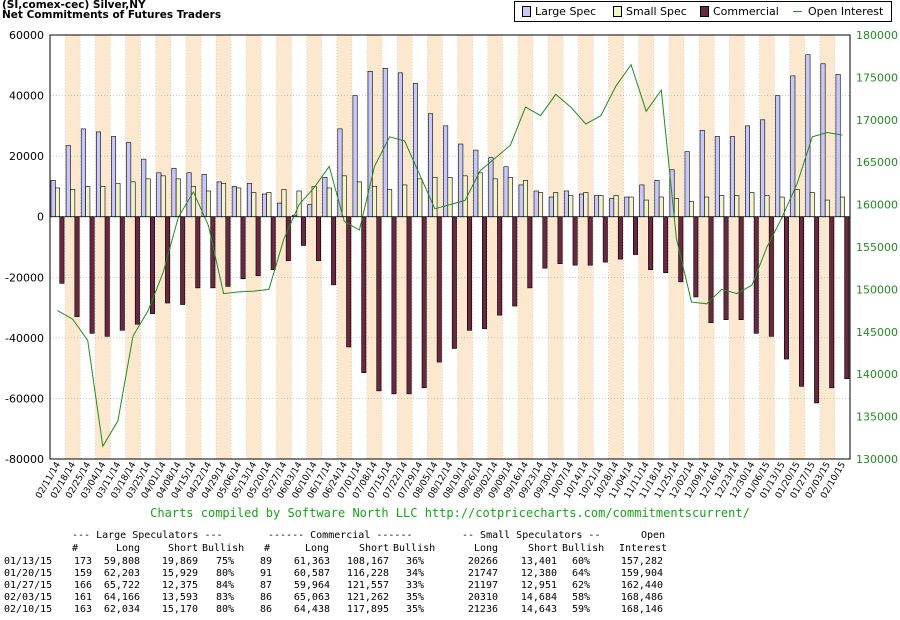  Describe the element at coordinates (224, 597) in the screenshot. I see `cell-large-bullish: 83%` at that location.